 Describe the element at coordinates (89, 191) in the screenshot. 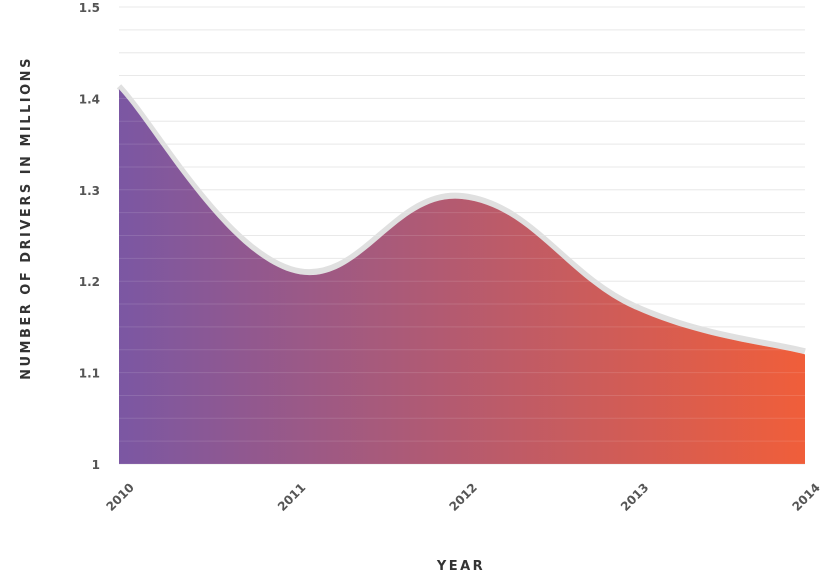

I see `y-tick-label: 1.3` at that location.